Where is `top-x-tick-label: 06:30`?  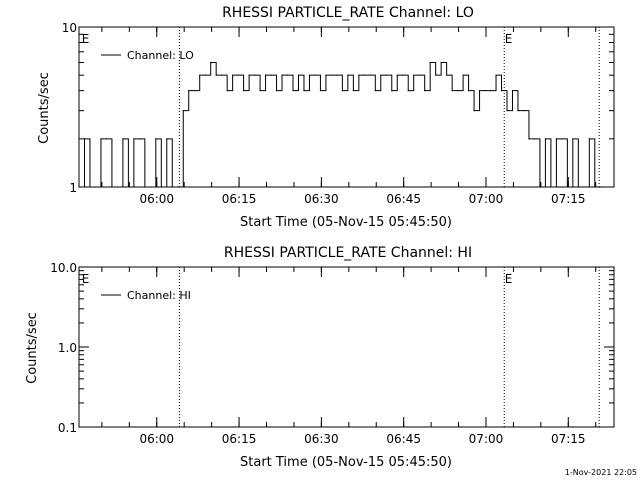 top-x-tick-label: 06:30 is located at coordinates (321, 199).